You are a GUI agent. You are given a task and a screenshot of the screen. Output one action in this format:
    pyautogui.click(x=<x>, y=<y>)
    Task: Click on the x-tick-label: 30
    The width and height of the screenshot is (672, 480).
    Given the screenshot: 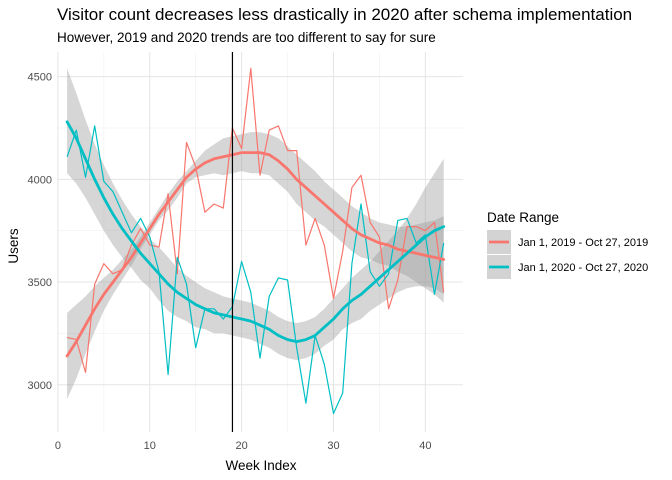 What is the action you would take?
    pyautogui.click(x=333, y=446)
    